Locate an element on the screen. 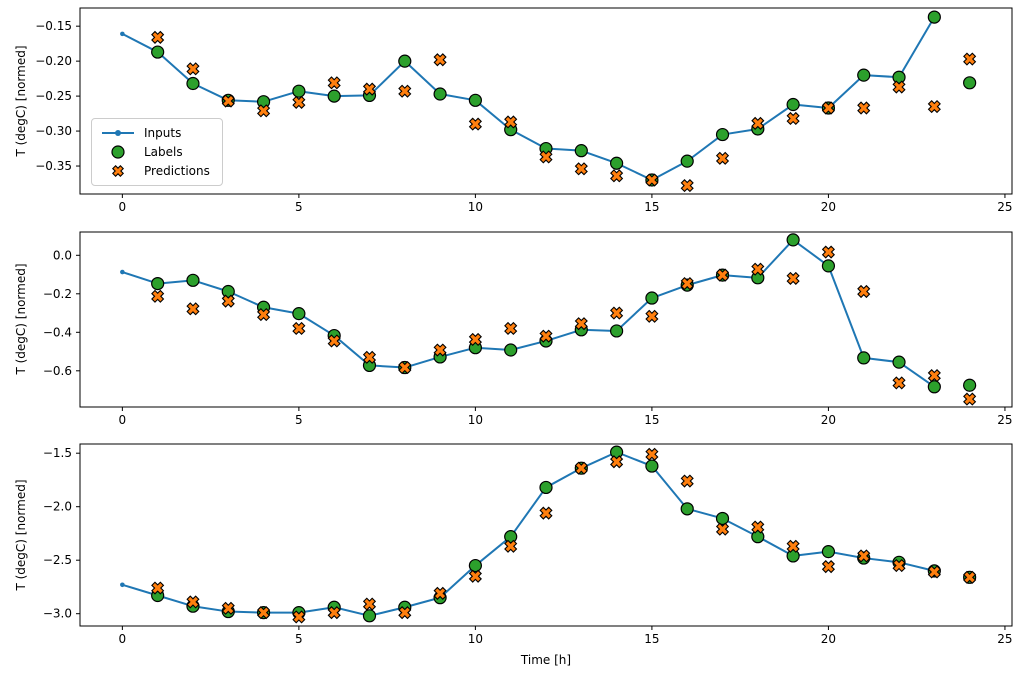 The width and height of the screenshot is (1023, 679). legend-entry-predictions: Predictions is located at coordinates (155, 171).